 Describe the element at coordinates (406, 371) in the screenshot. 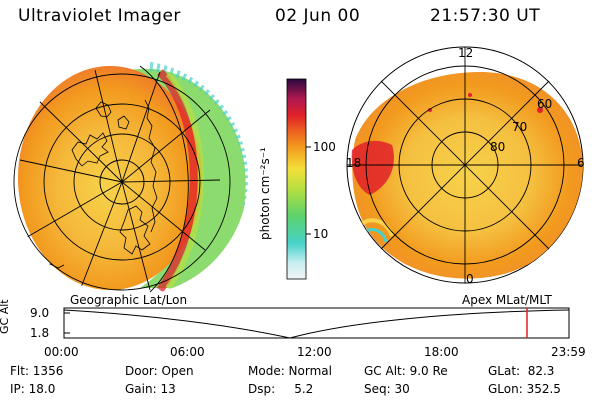

I see `info-gc-alt: GC Alt: 9.0 Re` at that location.